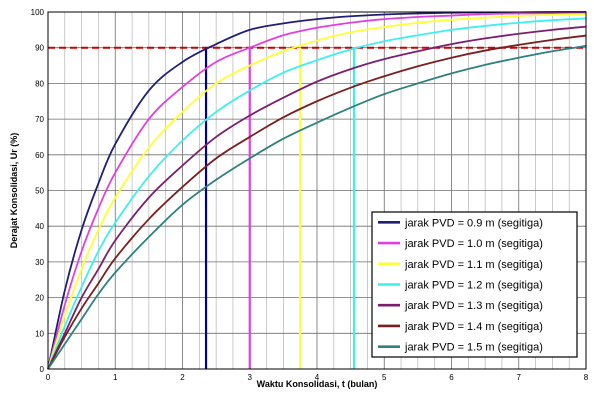 The image size is (594, 399). What do you see at coordinates (384, 377) in the screenshot?
I see `x-tick-label: 5` at bounding box center [384, 377].